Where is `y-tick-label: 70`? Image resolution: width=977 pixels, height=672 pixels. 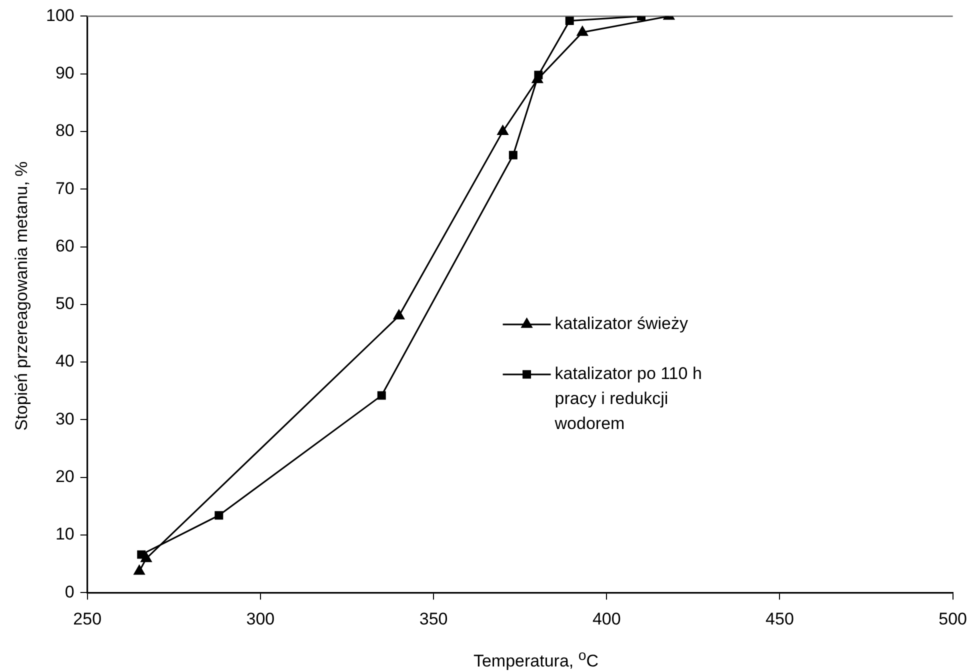
y-tick-label: 70 is located at coordinates (64, 188).